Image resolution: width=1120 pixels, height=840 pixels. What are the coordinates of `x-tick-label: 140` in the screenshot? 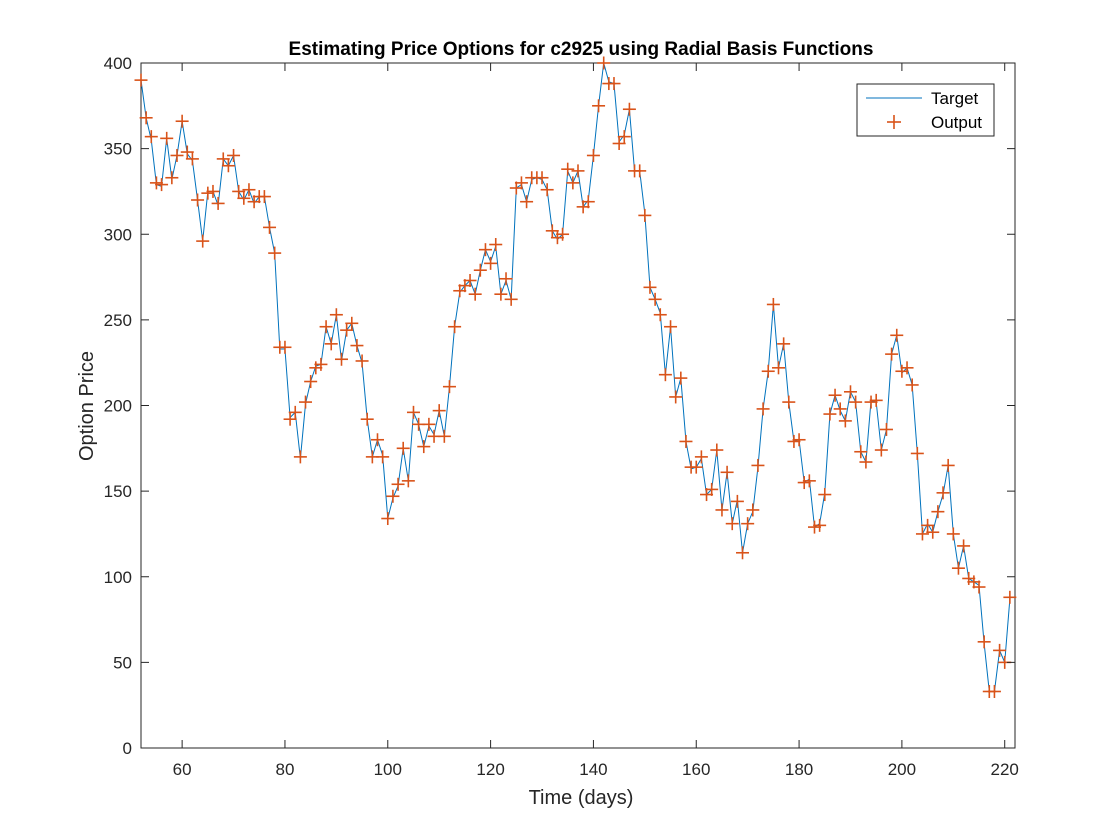 It's located at (593, 769).